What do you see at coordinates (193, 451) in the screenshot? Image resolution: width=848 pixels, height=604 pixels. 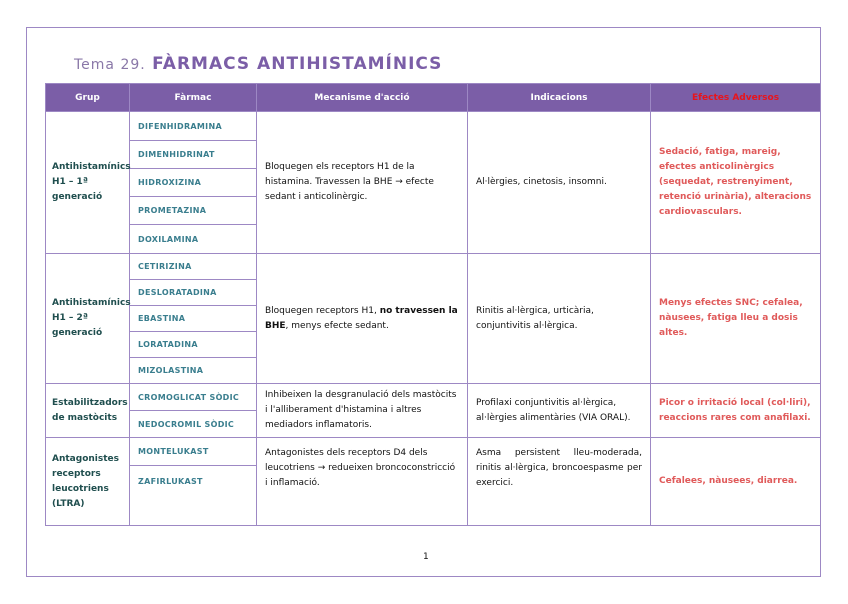 I see `drug-cell: MONTELUKAST` at bounding box center [193, 451].